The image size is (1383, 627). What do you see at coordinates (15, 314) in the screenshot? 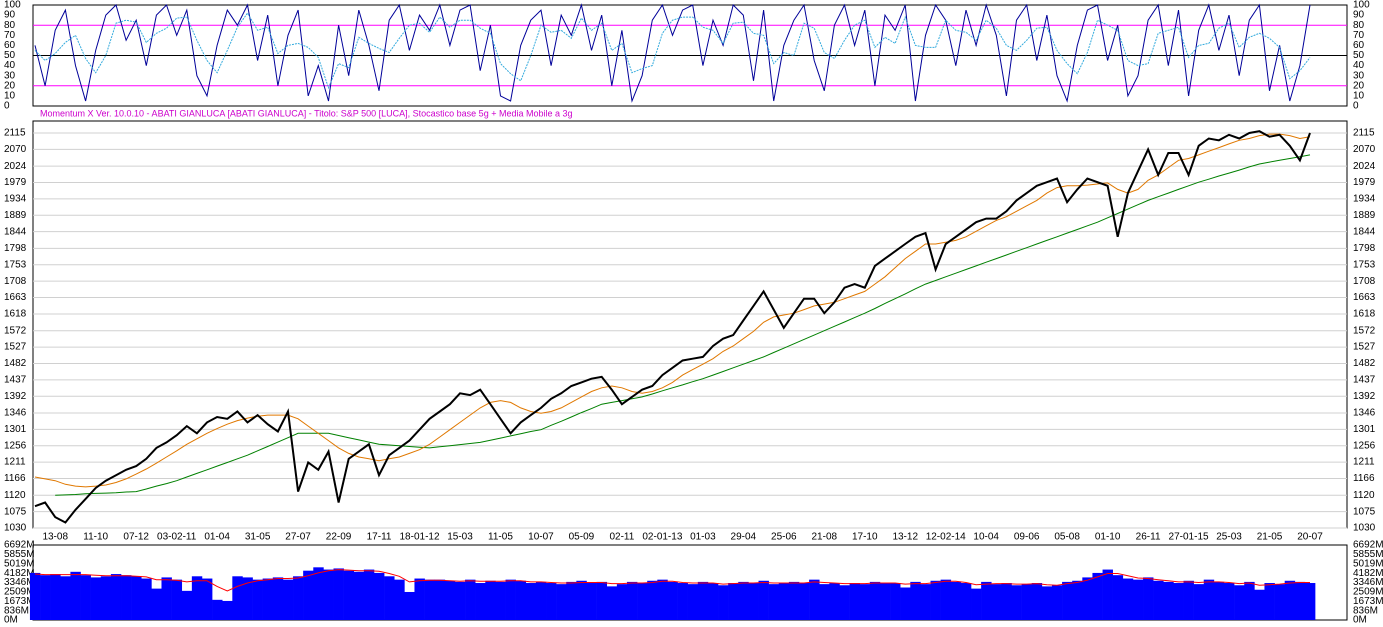
I see `y-tick-label: 1618` at bounding box center [15, 314].